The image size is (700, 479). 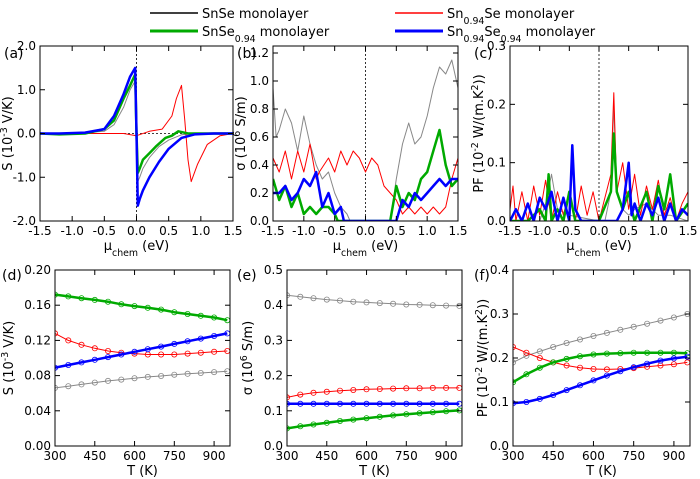 I want to click on y-tick-label: 0.1, so click(x=273, y=411).